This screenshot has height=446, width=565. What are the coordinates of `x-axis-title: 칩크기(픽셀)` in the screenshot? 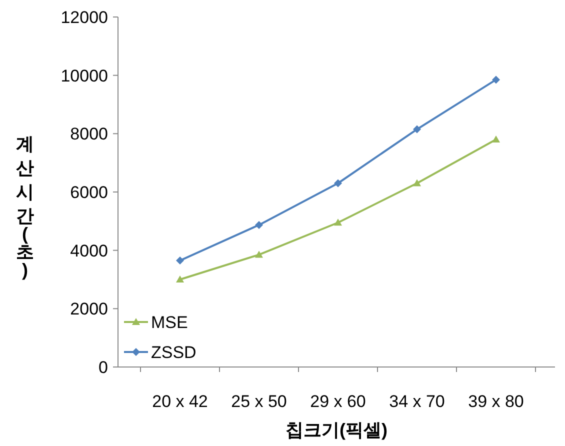 It's located at (337, 430).